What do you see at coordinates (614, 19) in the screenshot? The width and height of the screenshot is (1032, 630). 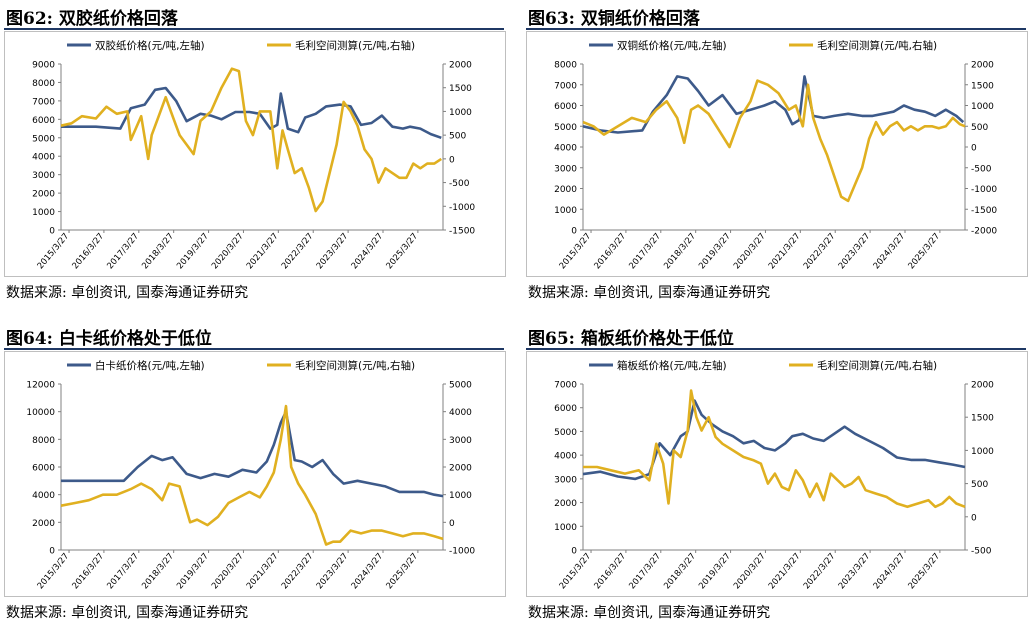 I see `figure-title: 图63: 双铜纸价格回落` at bounding box center [614, 19].